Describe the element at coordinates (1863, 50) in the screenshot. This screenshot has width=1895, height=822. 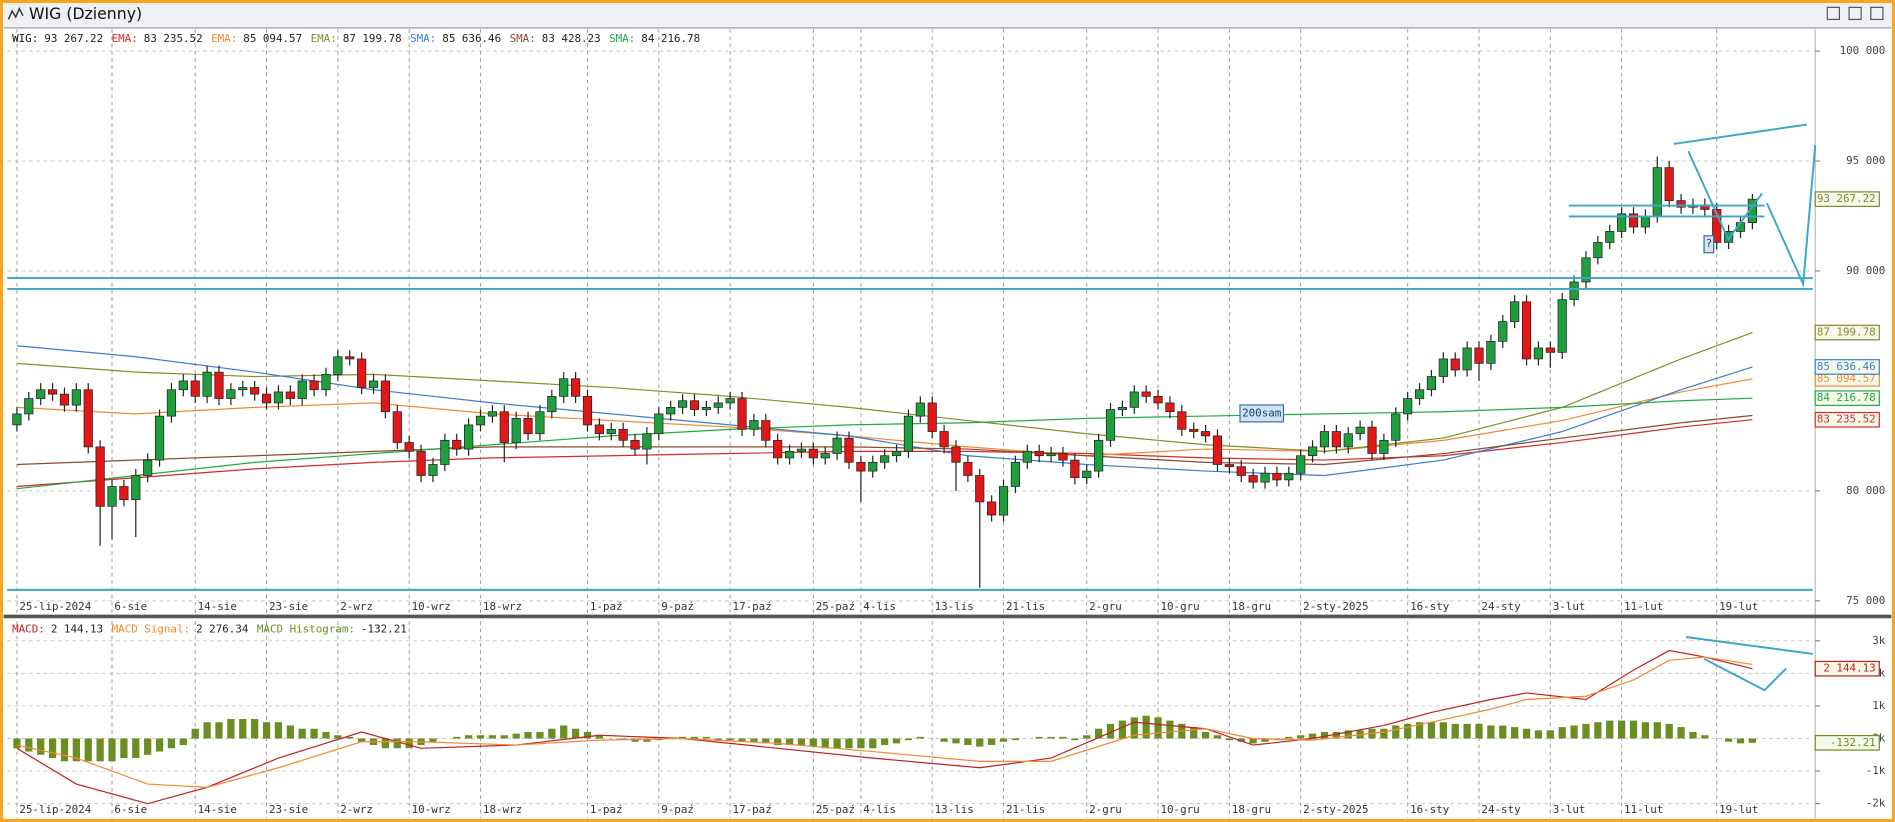
I see `y-tick-label: 100 000` at that location.